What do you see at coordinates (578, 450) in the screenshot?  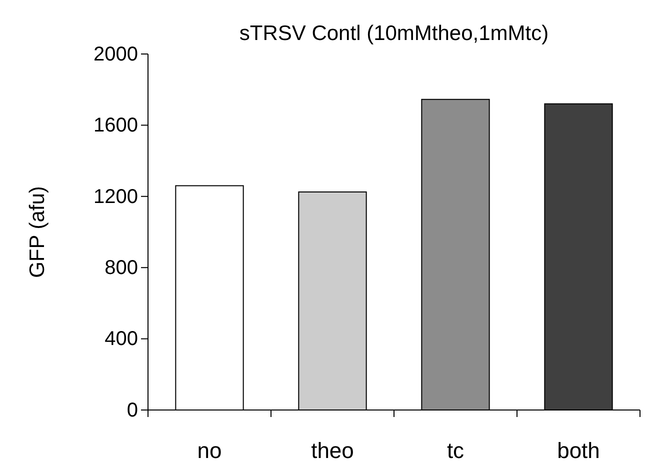 I see `x-tick-label: both` at bounding box center [578, 450].